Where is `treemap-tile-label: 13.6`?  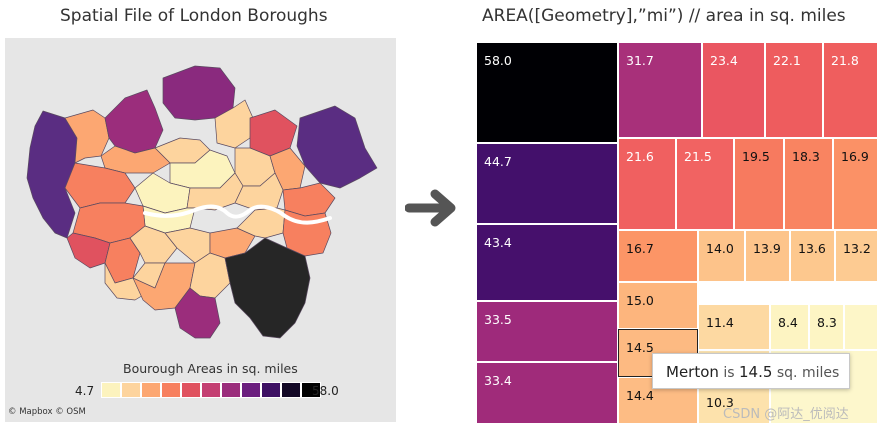 treemap-tile-label: 13.6 is located at coordinates (812, 248).